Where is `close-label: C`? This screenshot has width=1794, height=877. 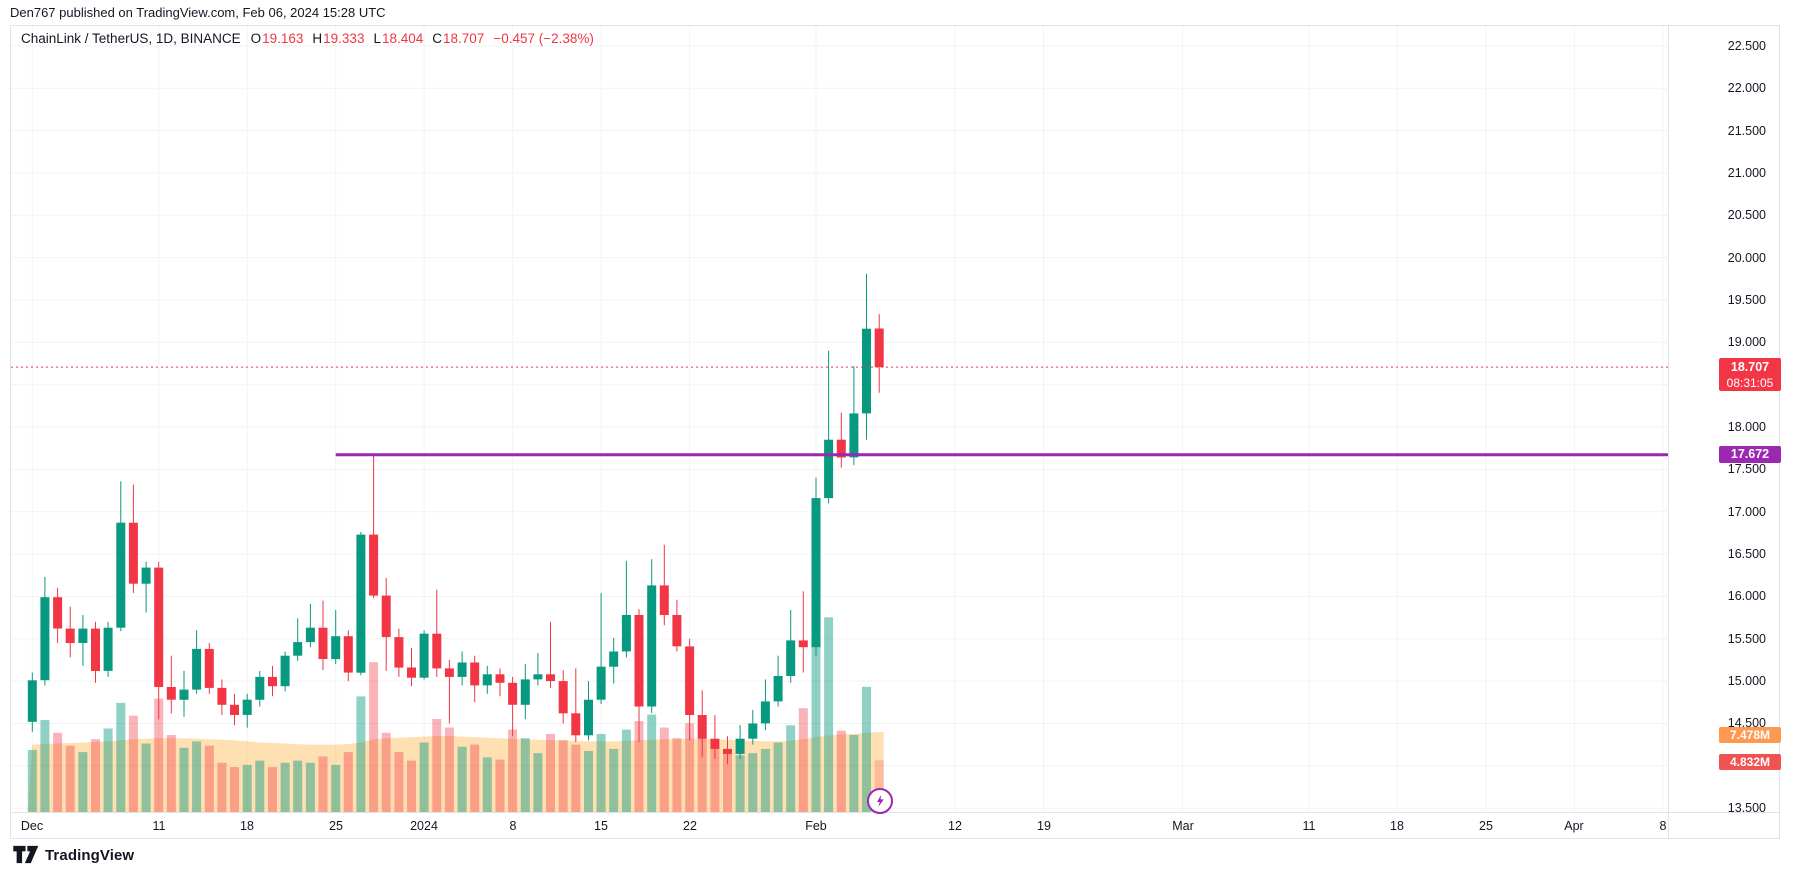
close-label: C is located at coordinates (437, 38).